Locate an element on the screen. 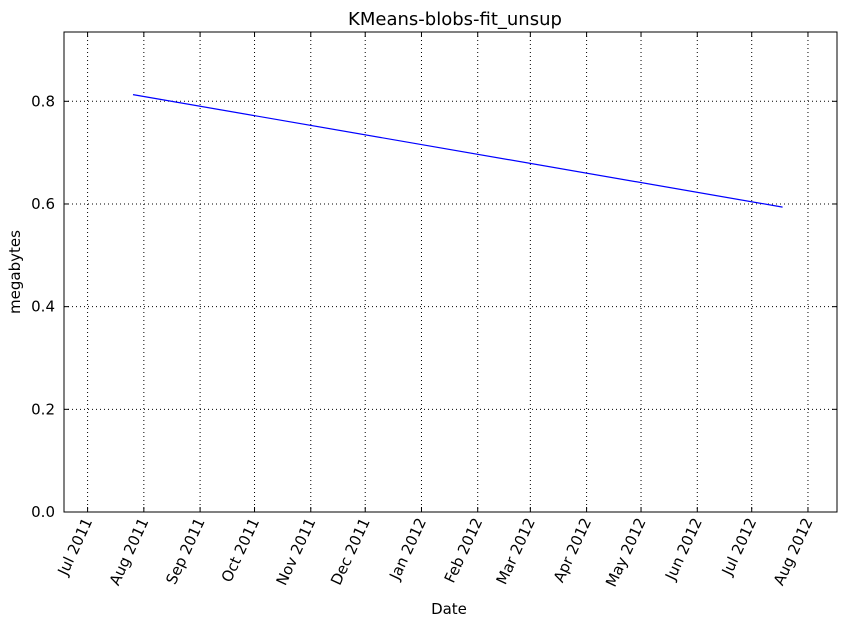  x-tick-label: Nov 2011 is located at coordinates (296, 551).